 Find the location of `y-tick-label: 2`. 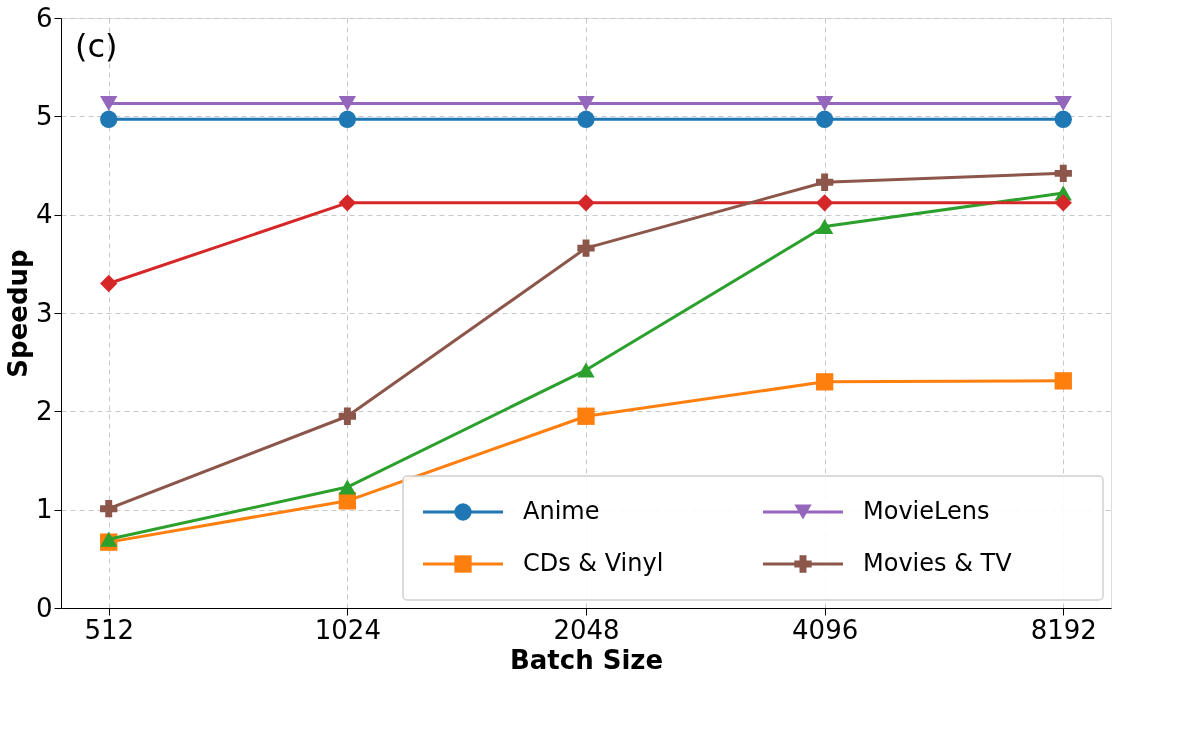

y-tick-label: 2 is located at coordinates (44, 410).